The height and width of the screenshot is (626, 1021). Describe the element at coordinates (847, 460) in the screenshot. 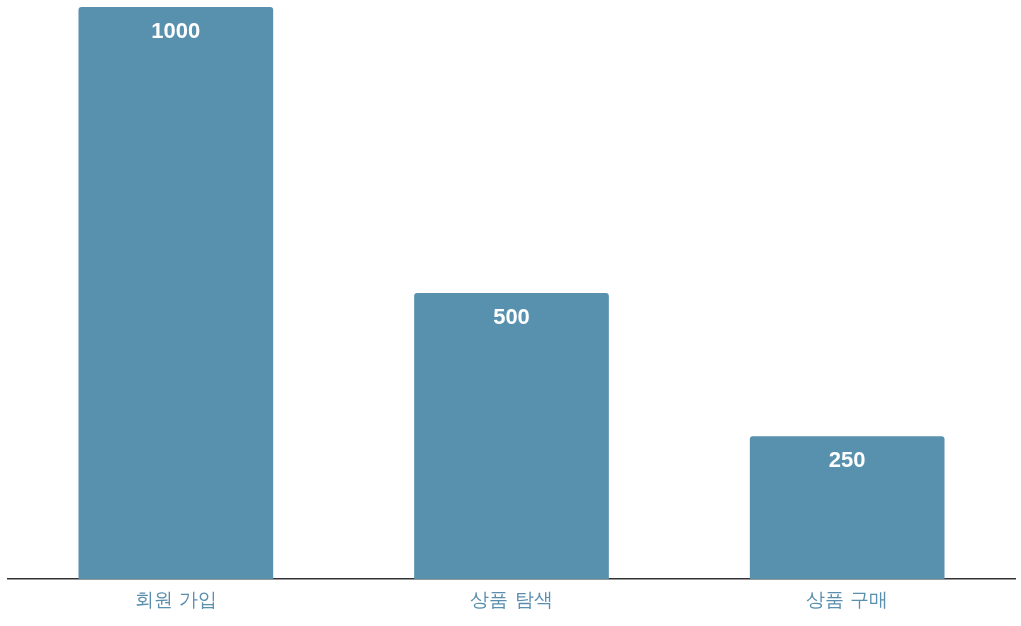

I see `data-label: 250` at that location.